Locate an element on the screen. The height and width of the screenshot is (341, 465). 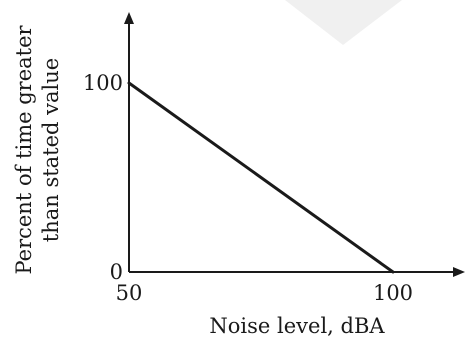
watermark-shape is located at coordinates (343, 22).